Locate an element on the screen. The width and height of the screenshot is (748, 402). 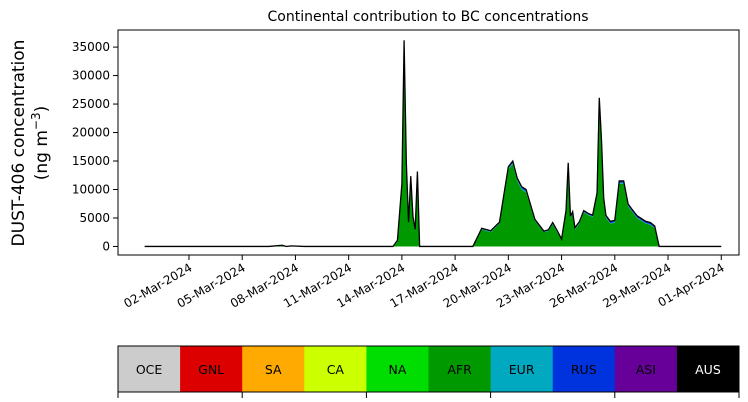
legend-swatch-oce is located at coordinates (149, 369).